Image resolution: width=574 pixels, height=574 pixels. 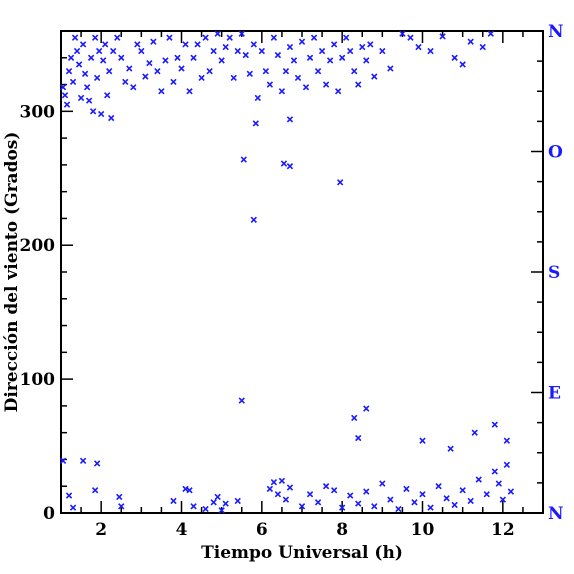 I want to click on x-tick-label: 12, so click(x=503, y=530).